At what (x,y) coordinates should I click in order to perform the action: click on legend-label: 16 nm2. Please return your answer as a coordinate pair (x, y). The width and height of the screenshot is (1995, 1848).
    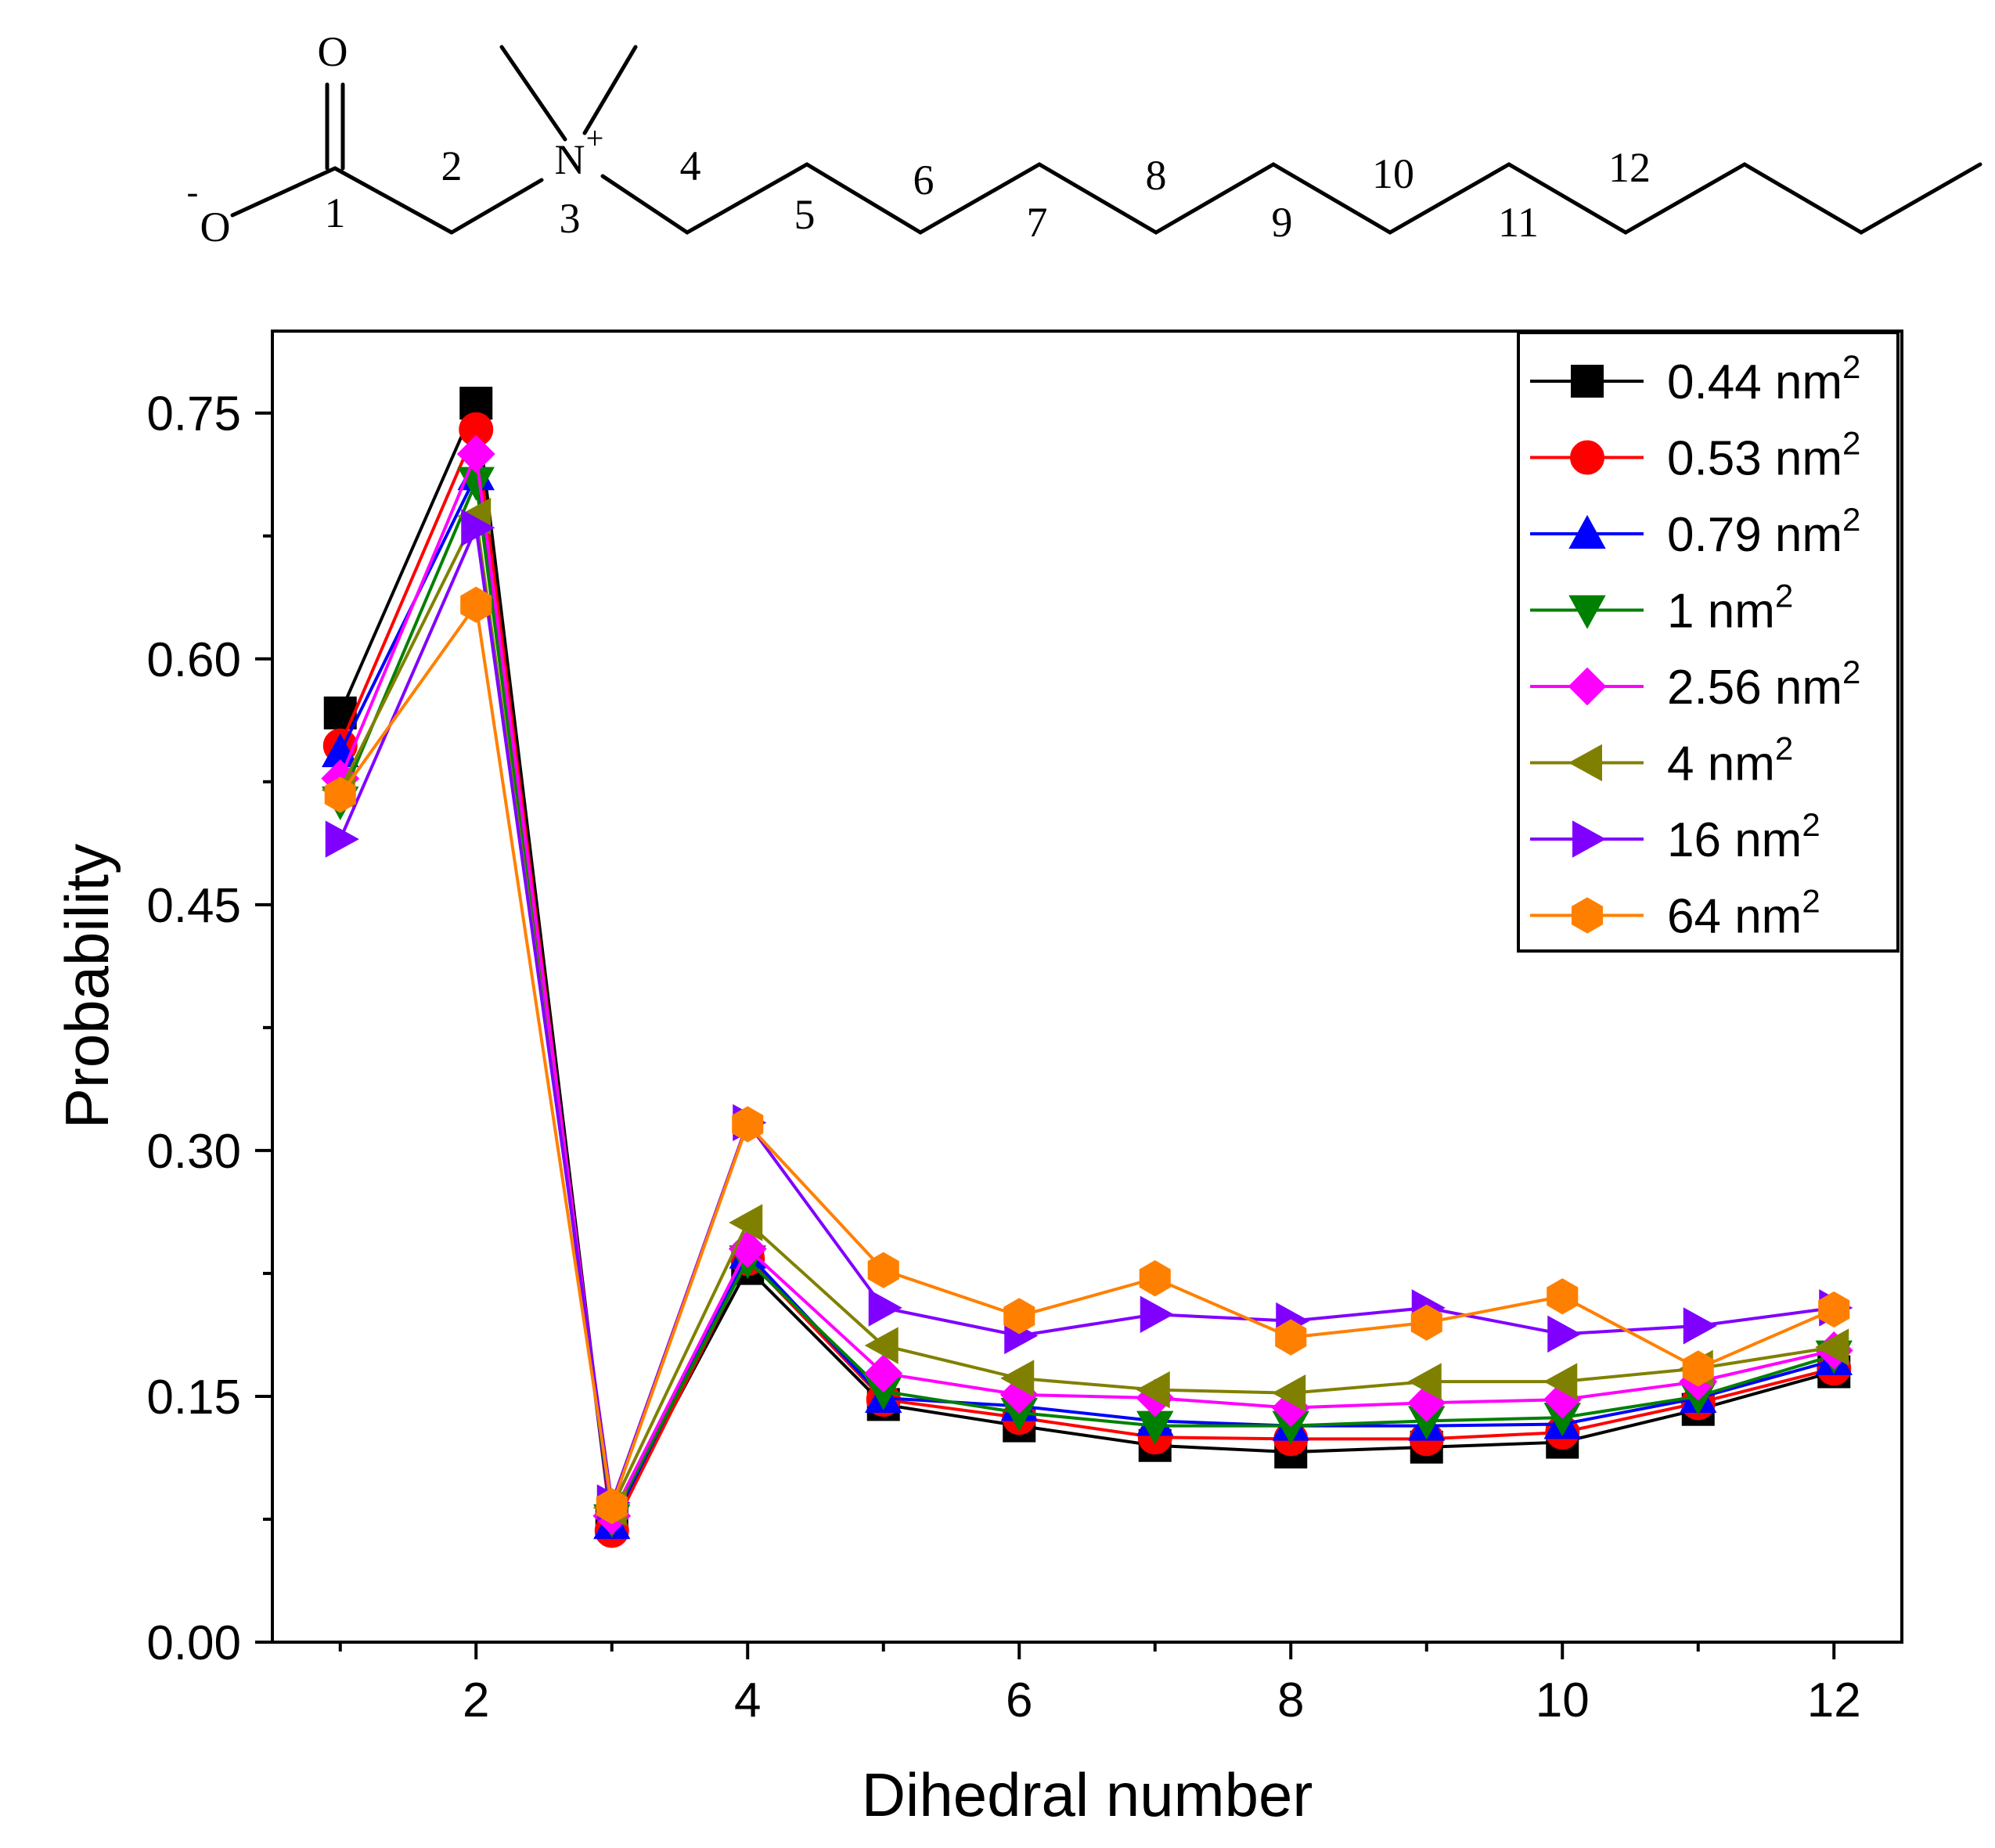
    Looking at the image, I should click on (1743, 836).